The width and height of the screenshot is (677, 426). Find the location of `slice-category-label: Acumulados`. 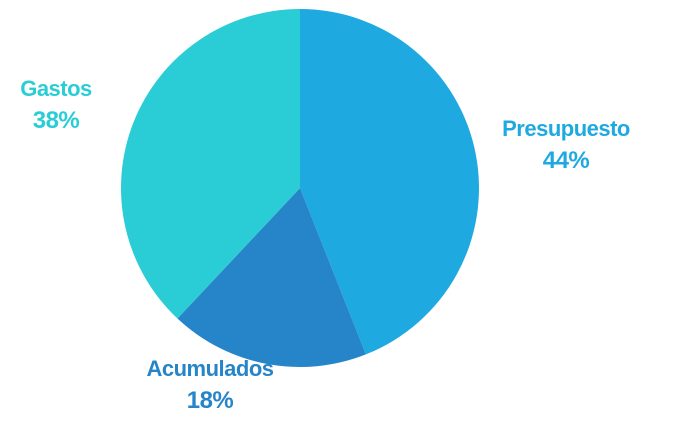

slice-category-label: Acumulados is located at coordinates (209, 368).